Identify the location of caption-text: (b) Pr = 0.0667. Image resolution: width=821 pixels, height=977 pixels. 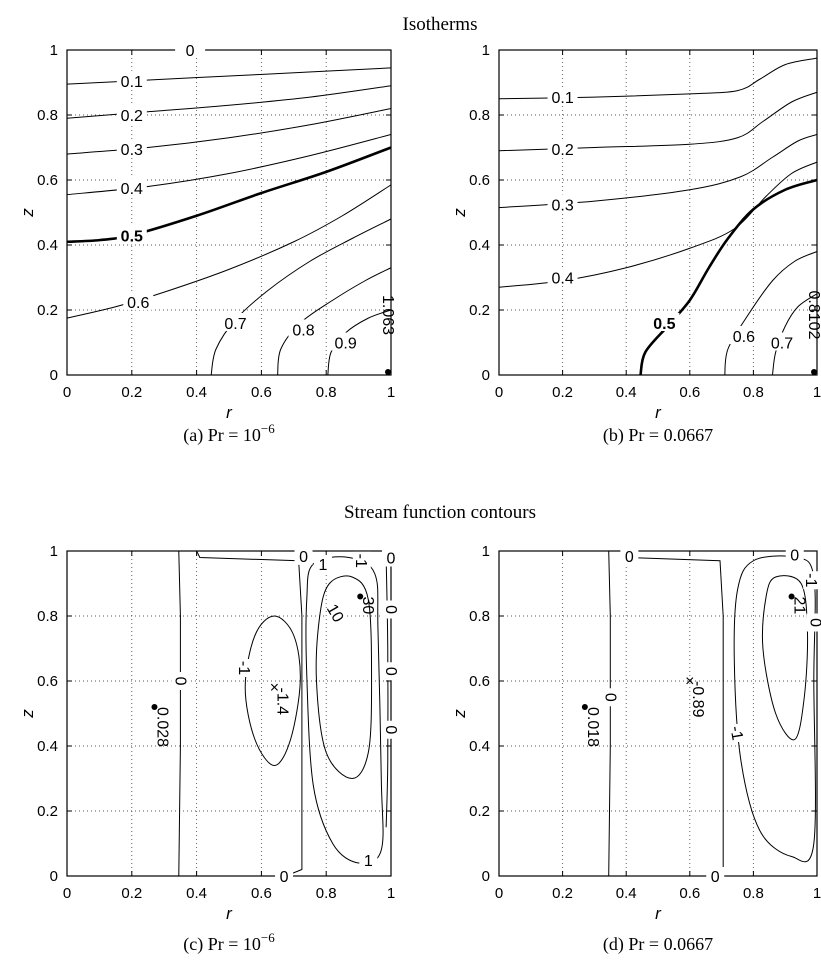
(658, 435).